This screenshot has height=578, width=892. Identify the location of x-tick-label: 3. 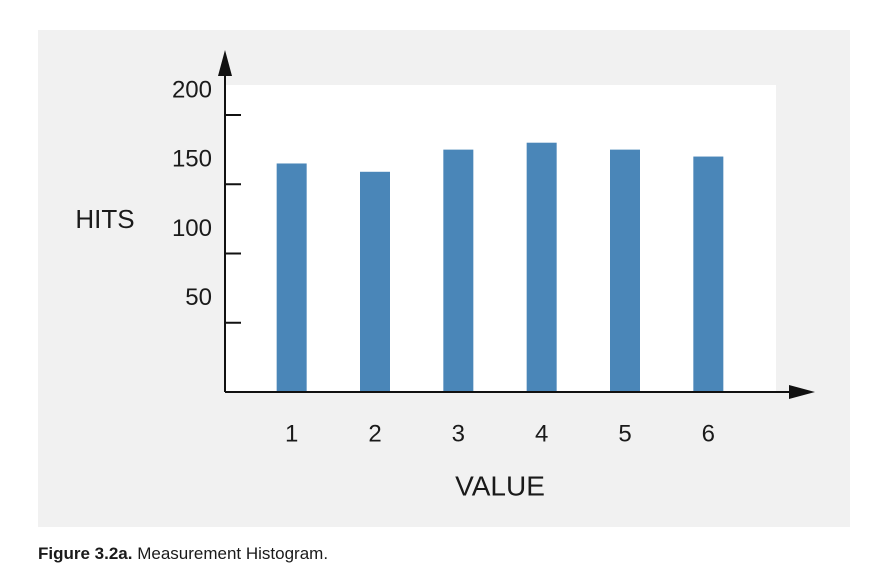
(458, 433).